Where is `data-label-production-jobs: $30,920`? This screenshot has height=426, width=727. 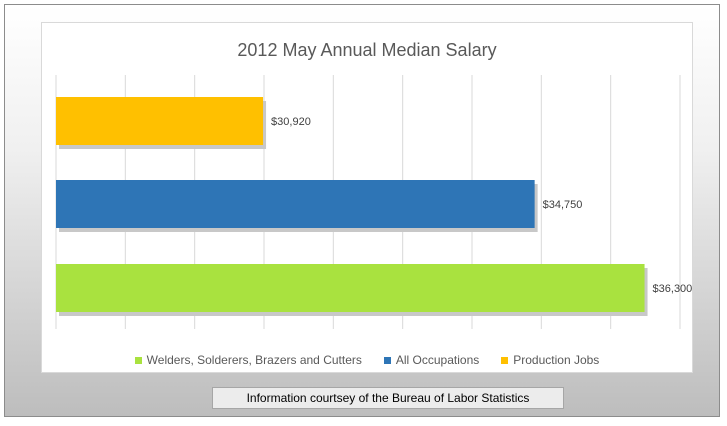 data-label-production-jobs: $30,920 is located at coordinates (291, 122).